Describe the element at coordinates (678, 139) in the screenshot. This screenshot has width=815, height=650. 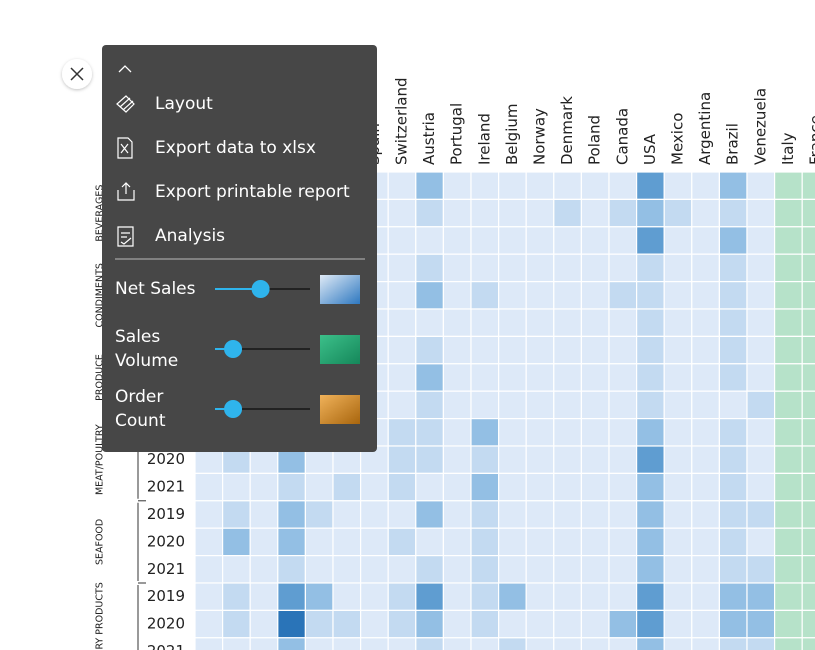
I see `column-label: Mexico` at that location.